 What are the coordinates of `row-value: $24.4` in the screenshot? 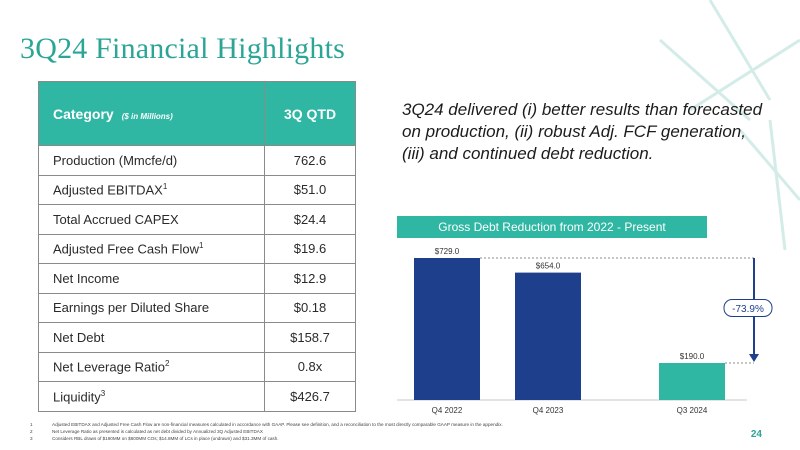 It's located at (310, 219).